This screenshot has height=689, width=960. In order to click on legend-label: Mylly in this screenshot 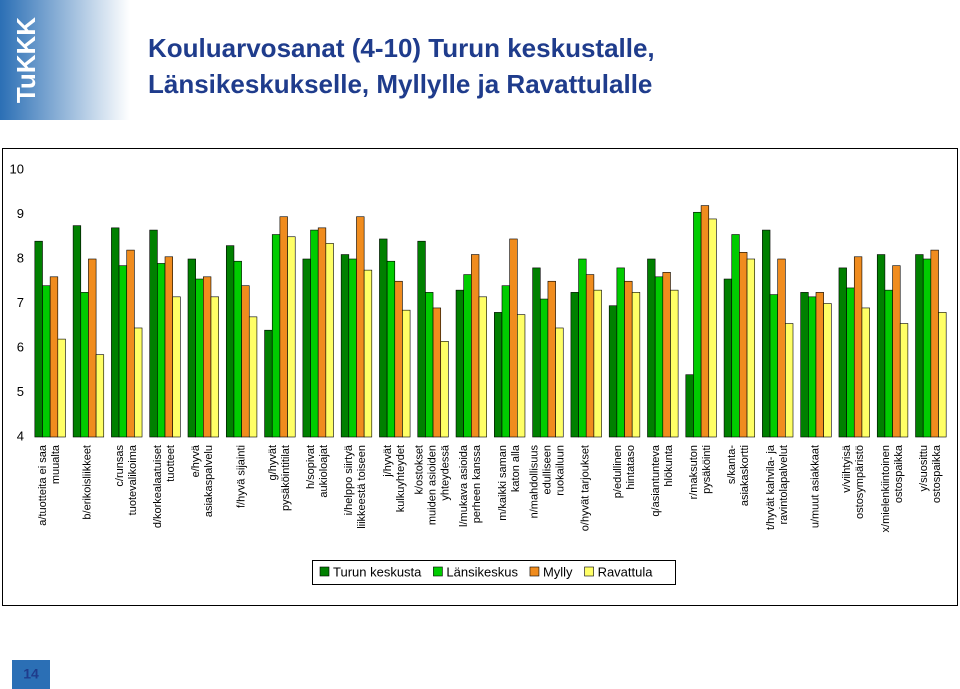, I will do `click(558, 571)`.